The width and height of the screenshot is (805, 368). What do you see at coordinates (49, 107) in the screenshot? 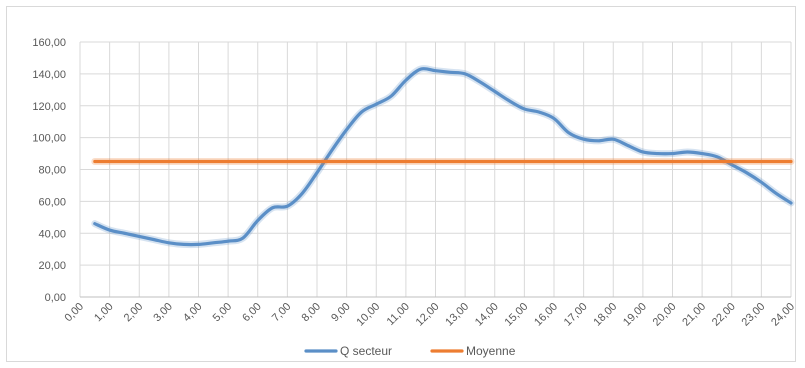
I see `y-tick-label: 120,00` at bounding box center [49, 107].